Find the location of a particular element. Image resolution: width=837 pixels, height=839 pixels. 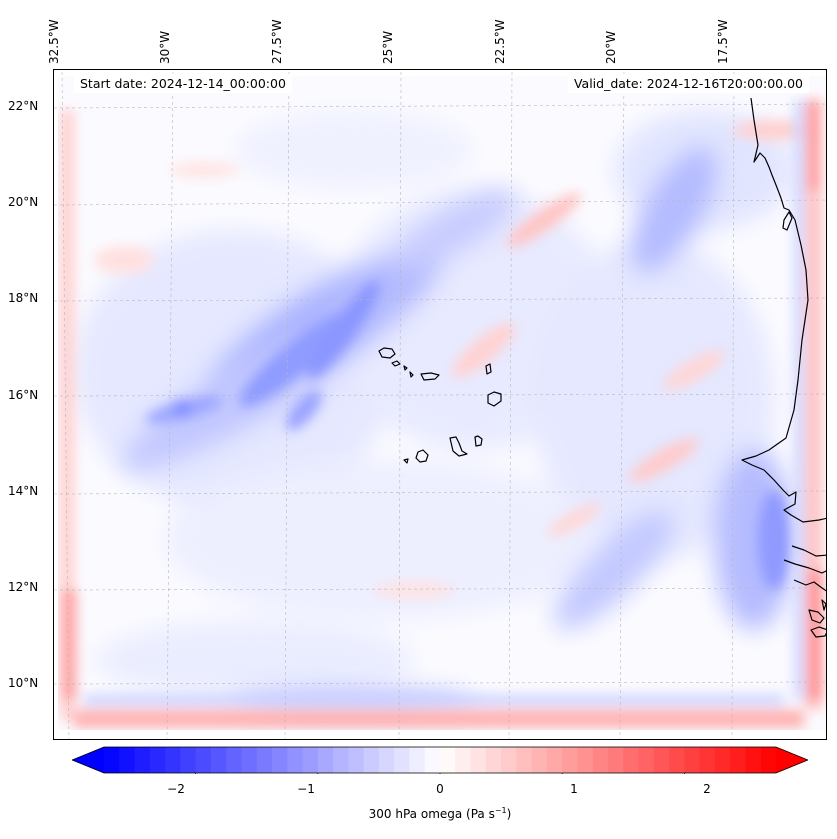

latitude-label: 20°N is located at coordinates (23, 202).